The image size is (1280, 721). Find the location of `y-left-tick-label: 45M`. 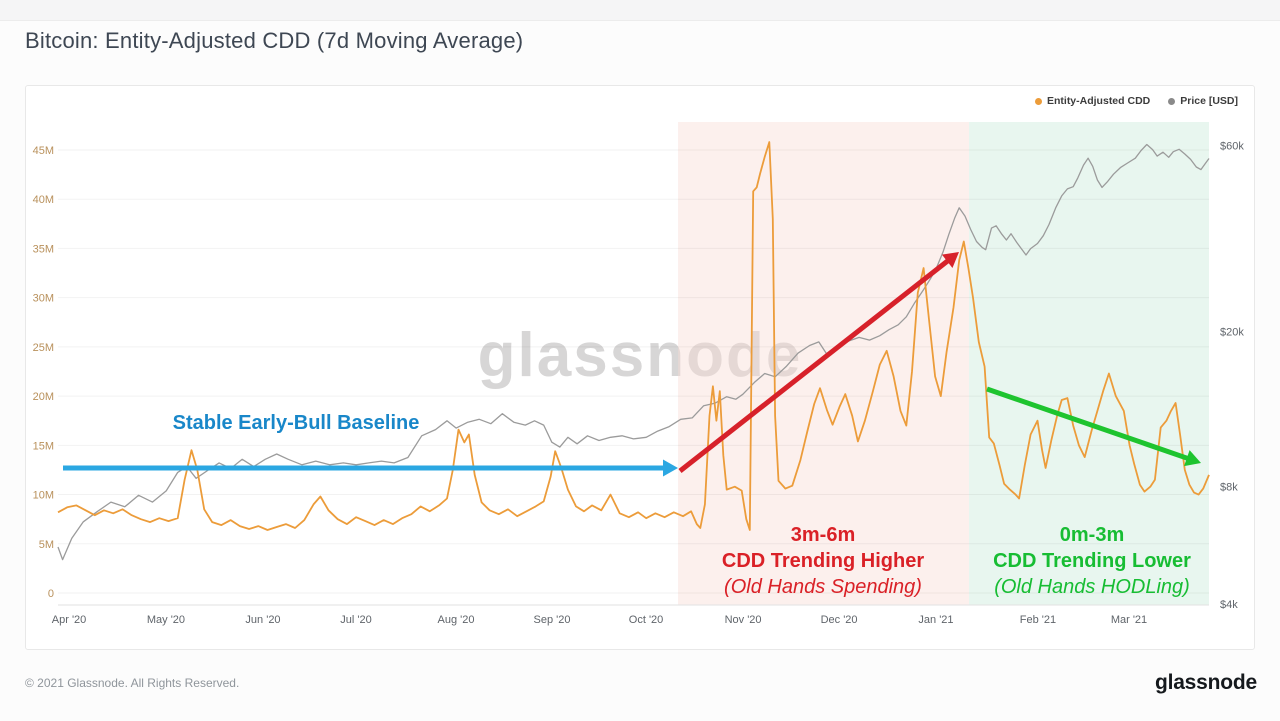

y-left-tick-label: 45M is located at coordinates (43, 151).